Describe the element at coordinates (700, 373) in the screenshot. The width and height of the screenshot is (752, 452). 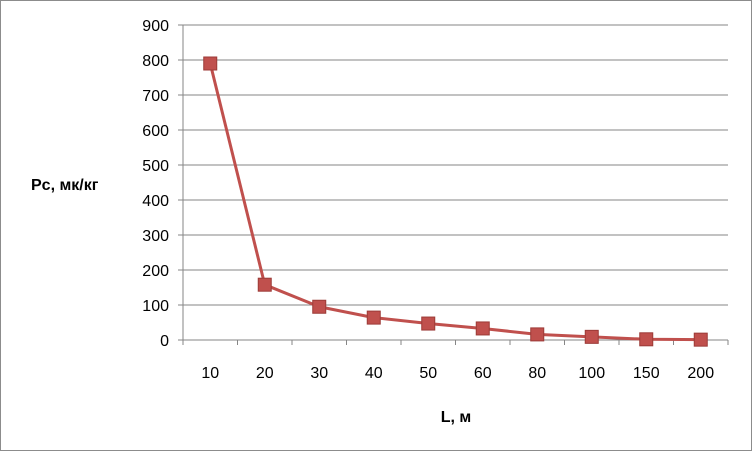
I see `x-tick-label: 200` at that location.